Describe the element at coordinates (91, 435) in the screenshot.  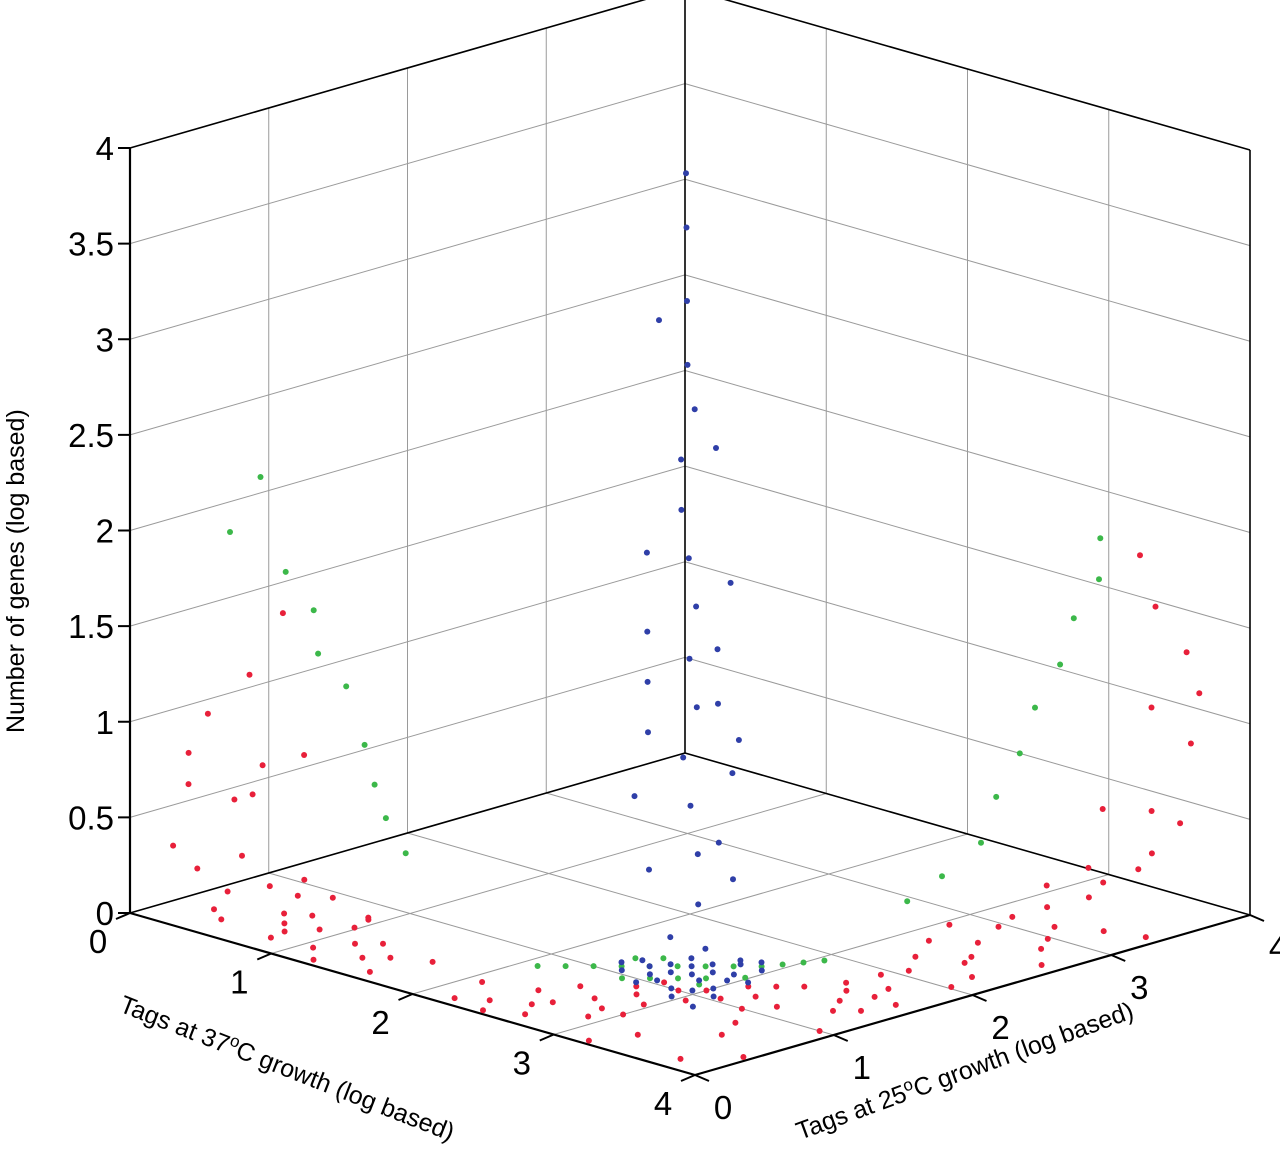
I see `z-tick-label: 2.5` at that location.